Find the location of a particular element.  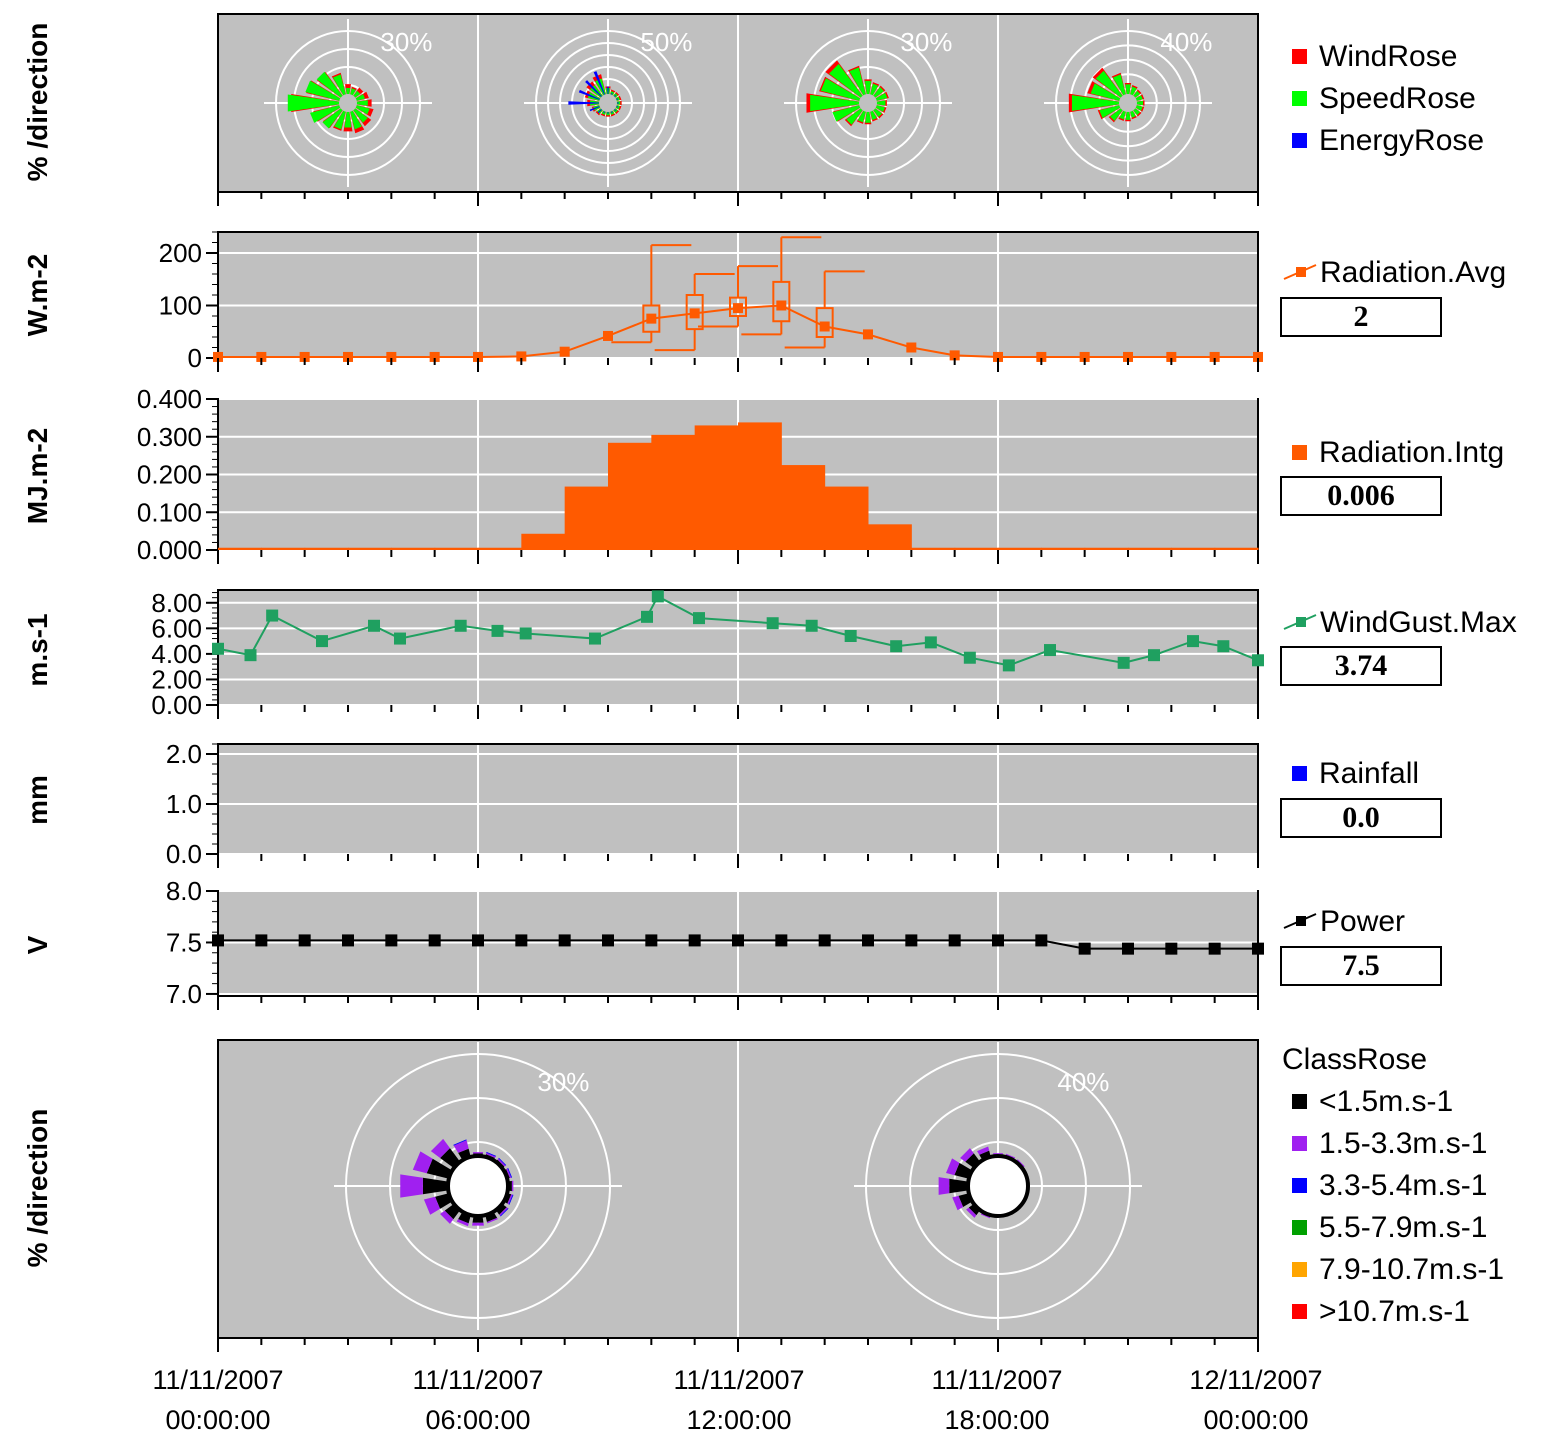

rose1-3-scale-label: 40% is located at coordinates (1186, 42).